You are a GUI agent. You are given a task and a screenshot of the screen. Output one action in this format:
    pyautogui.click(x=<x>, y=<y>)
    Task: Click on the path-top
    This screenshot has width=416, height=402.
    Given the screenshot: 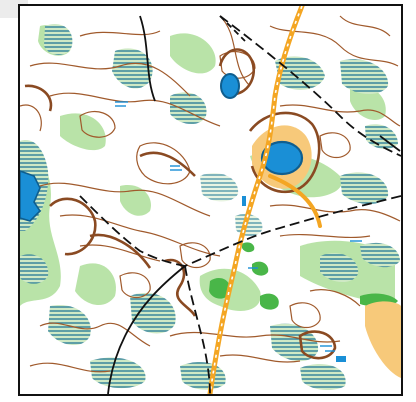 What is the action you would take?
    pyautogui.click(x=232, y=28)
    